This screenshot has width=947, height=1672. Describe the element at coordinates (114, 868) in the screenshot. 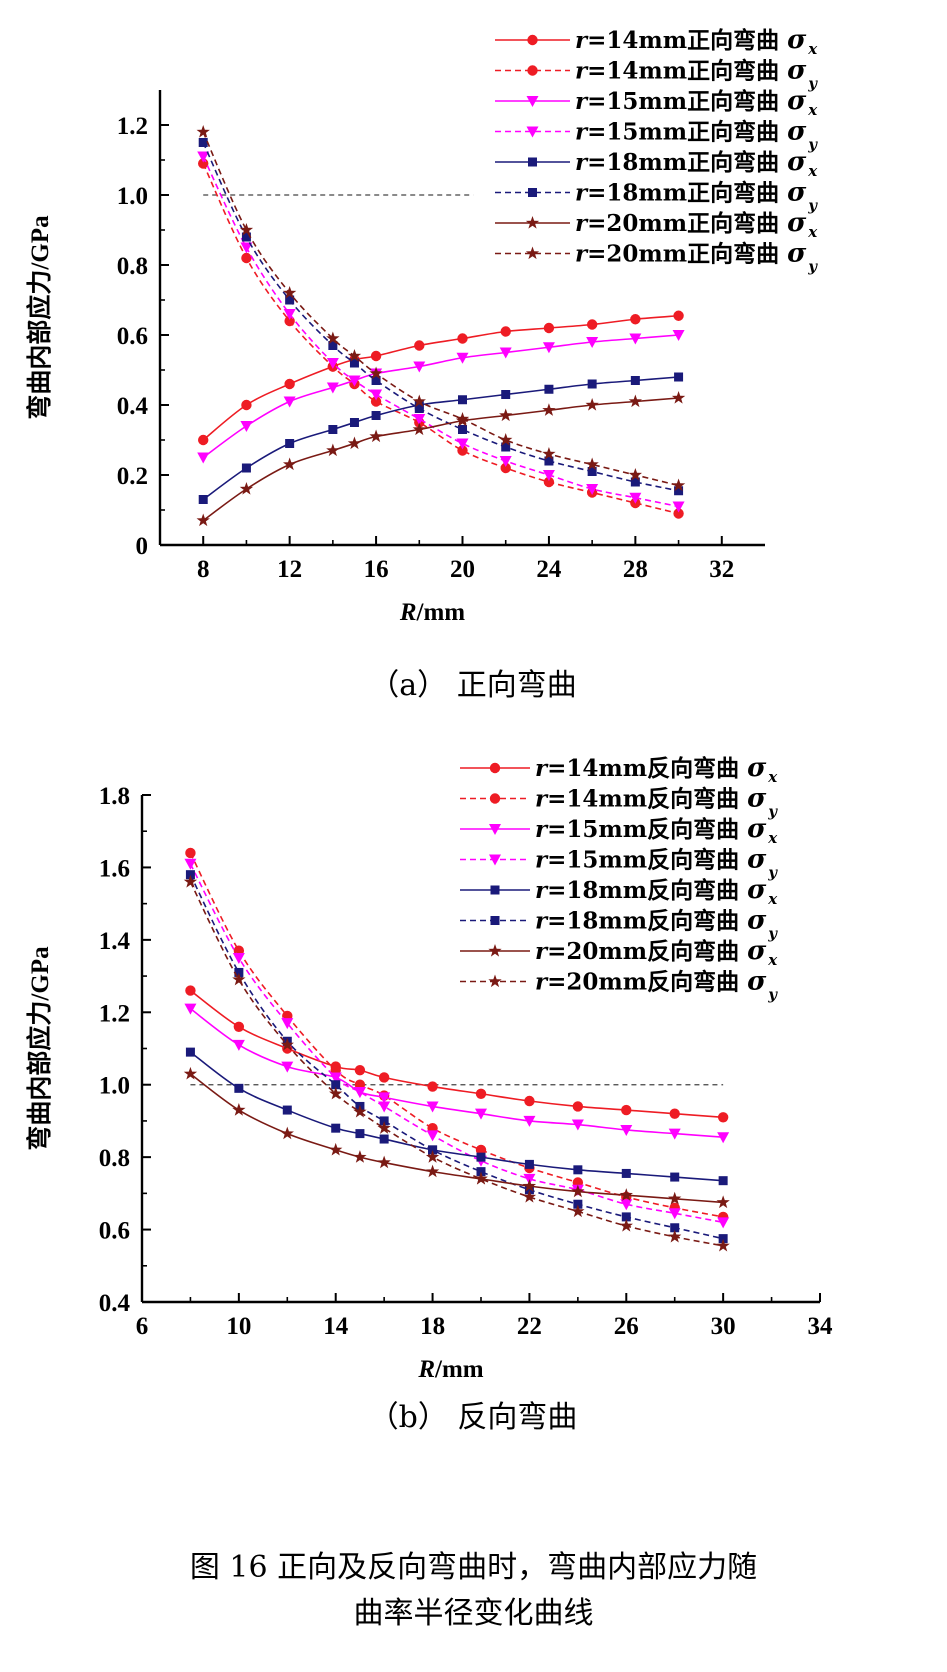

I see `y-tick-label: 1.6` at that location.